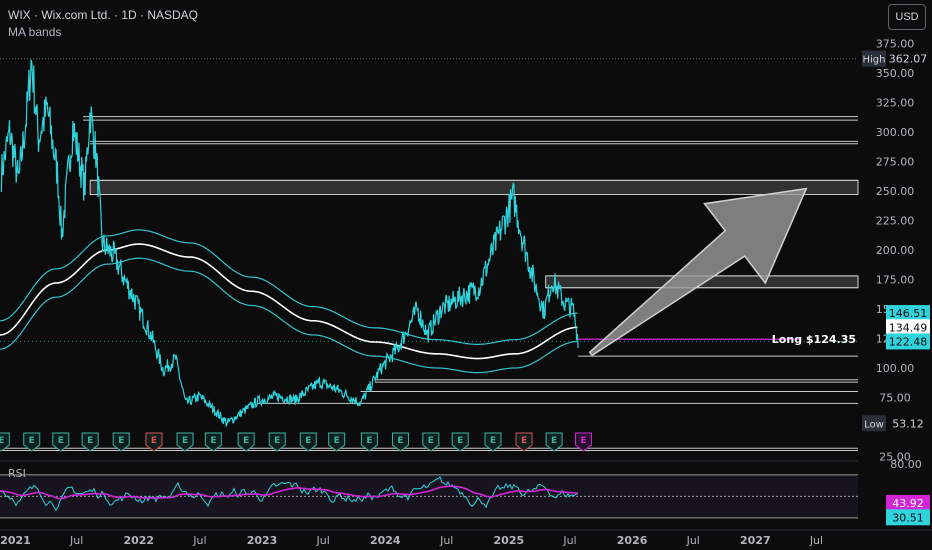 Image resolution: width=932 pixels, height=550 pixels. I want to click on x-tick-label: 2024, so click(385, 540).